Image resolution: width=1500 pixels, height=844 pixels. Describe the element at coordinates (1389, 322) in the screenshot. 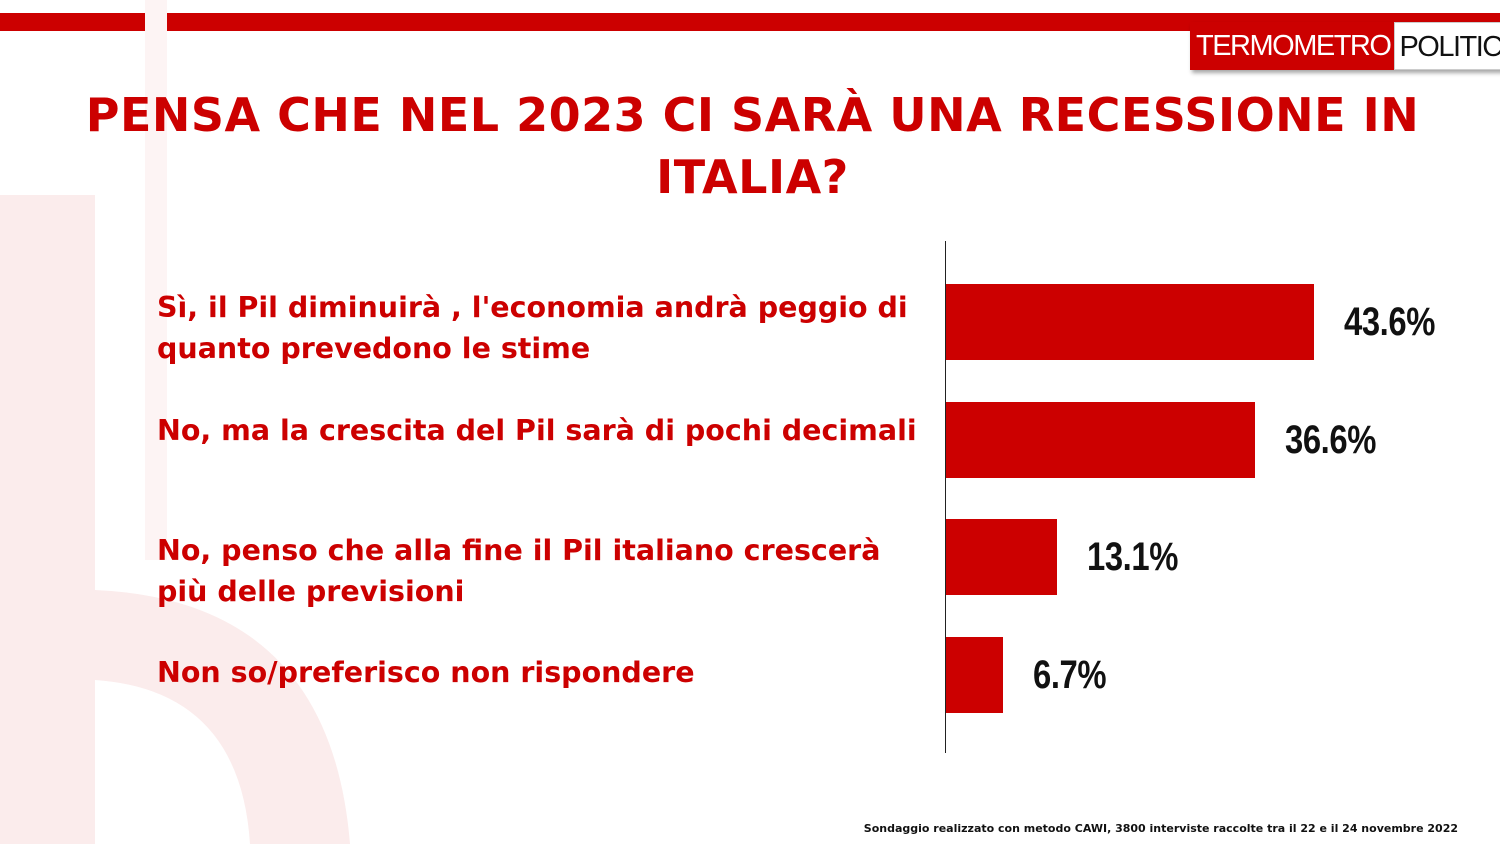

I see `bar-value-label: 43.6%` at that location.